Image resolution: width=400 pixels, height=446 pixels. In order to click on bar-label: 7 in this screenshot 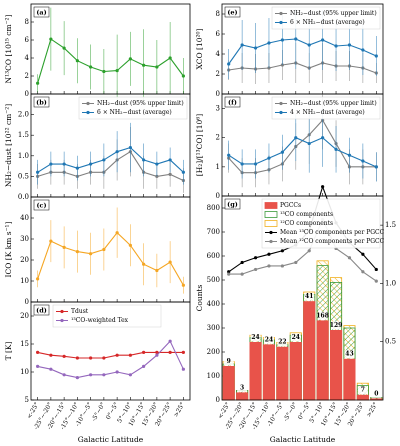, I will do `click(363, 390)`.